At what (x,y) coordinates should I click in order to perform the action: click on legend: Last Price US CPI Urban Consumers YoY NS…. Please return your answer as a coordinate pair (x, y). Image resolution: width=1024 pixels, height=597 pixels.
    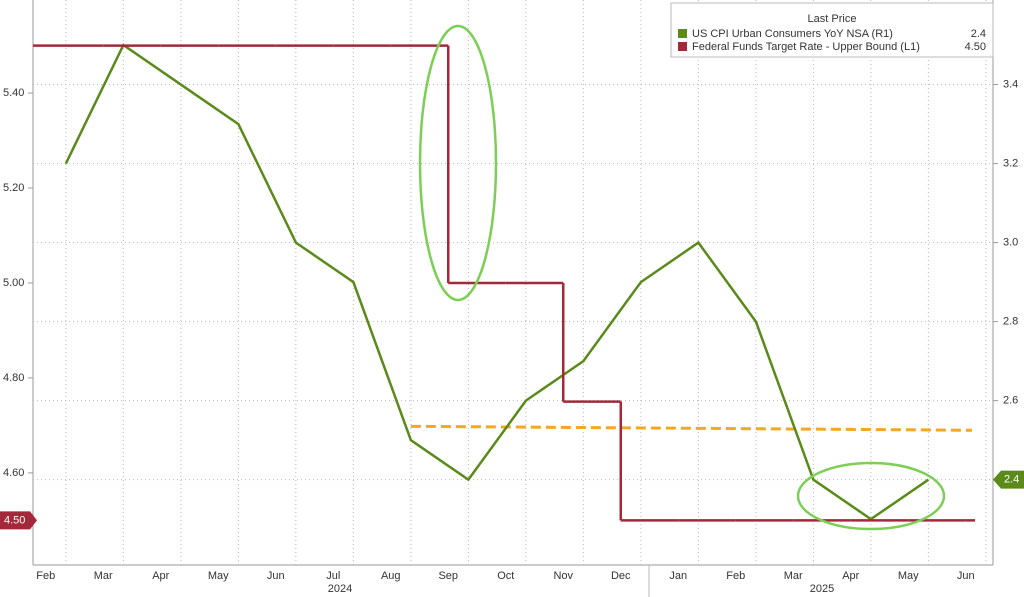
    Looking at the image, I should click on (832, 30).